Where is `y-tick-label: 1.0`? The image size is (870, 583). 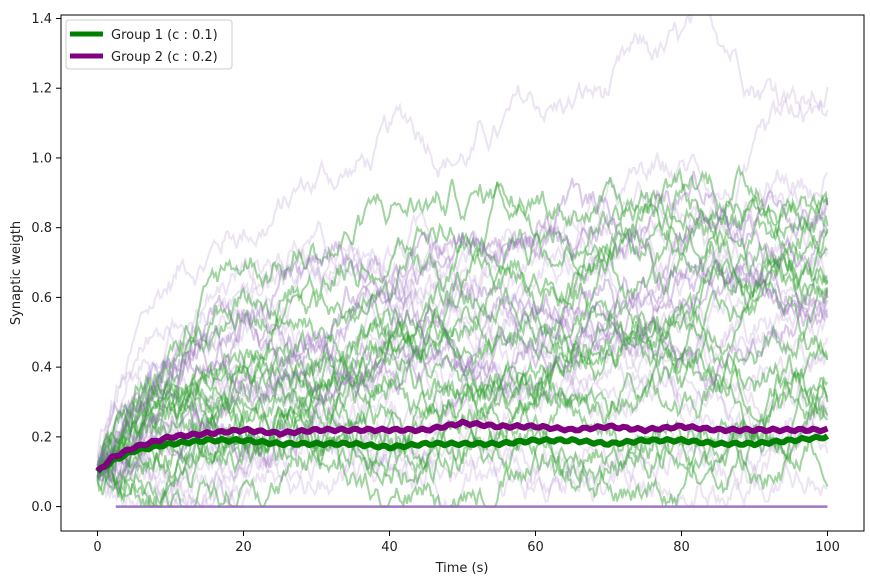 y-tick-label: 1.0 is located at coordinates (41, 158).